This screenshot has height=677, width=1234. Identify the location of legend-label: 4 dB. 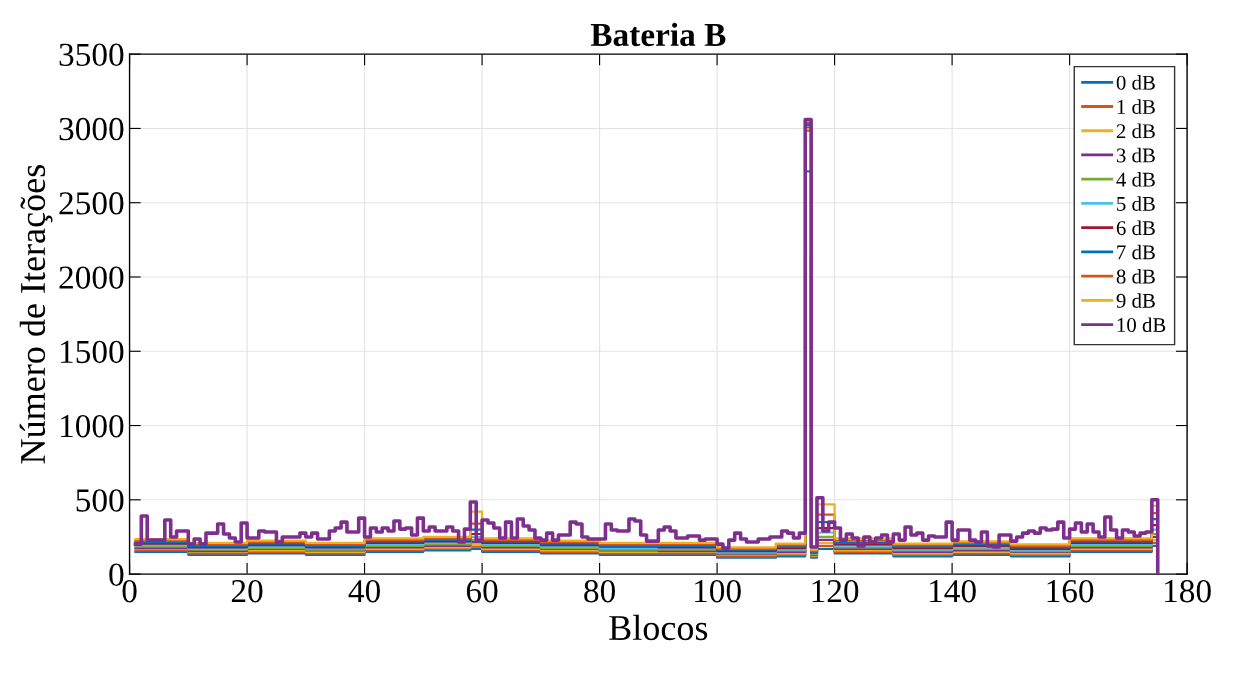
(1135, 179).